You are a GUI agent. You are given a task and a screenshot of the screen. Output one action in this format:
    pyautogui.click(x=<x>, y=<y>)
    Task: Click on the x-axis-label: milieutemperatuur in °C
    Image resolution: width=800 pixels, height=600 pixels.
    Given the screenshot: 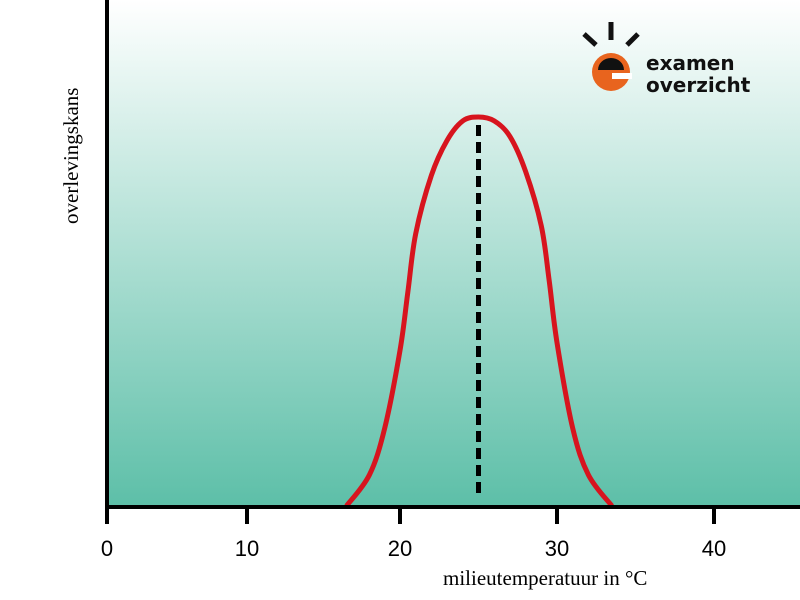 What is the action you would take?
    pyautogui.click(x=545, y=578)
    